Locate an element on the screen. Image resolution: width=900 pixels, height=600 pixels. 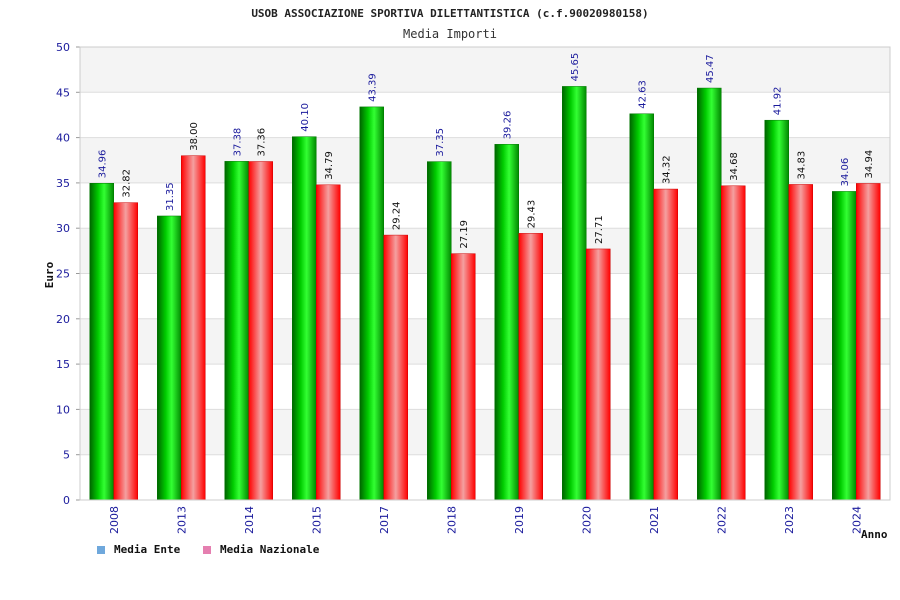
legend-swatch-media-ente is located at coordinates (101, 550).